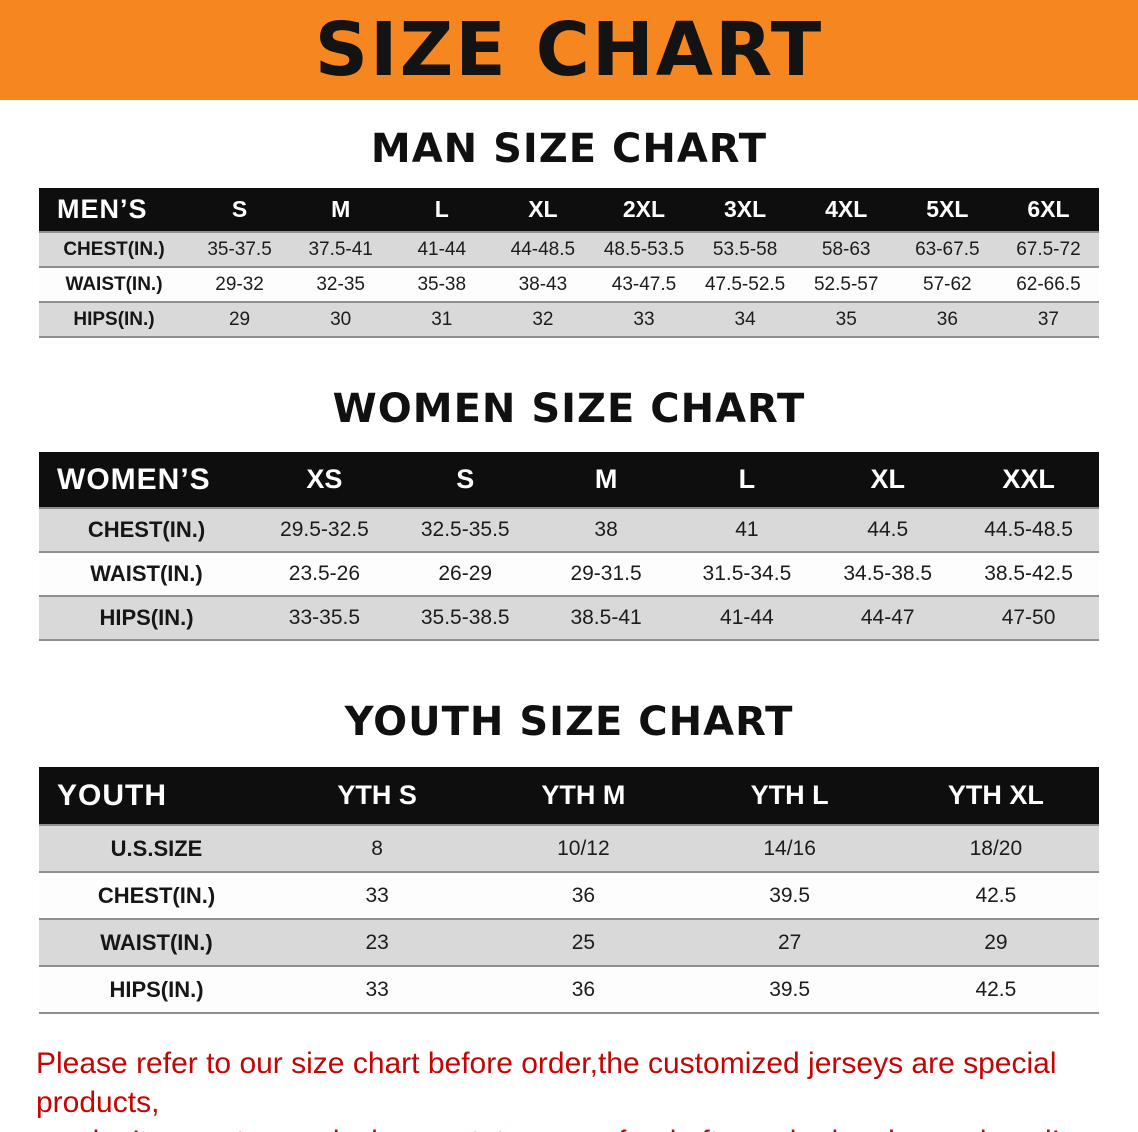  What do you see at coordinates (1028, 529) in the screenshot?
I see `value-cell: 44.5-48.5` at bounding box center [1028, 529].